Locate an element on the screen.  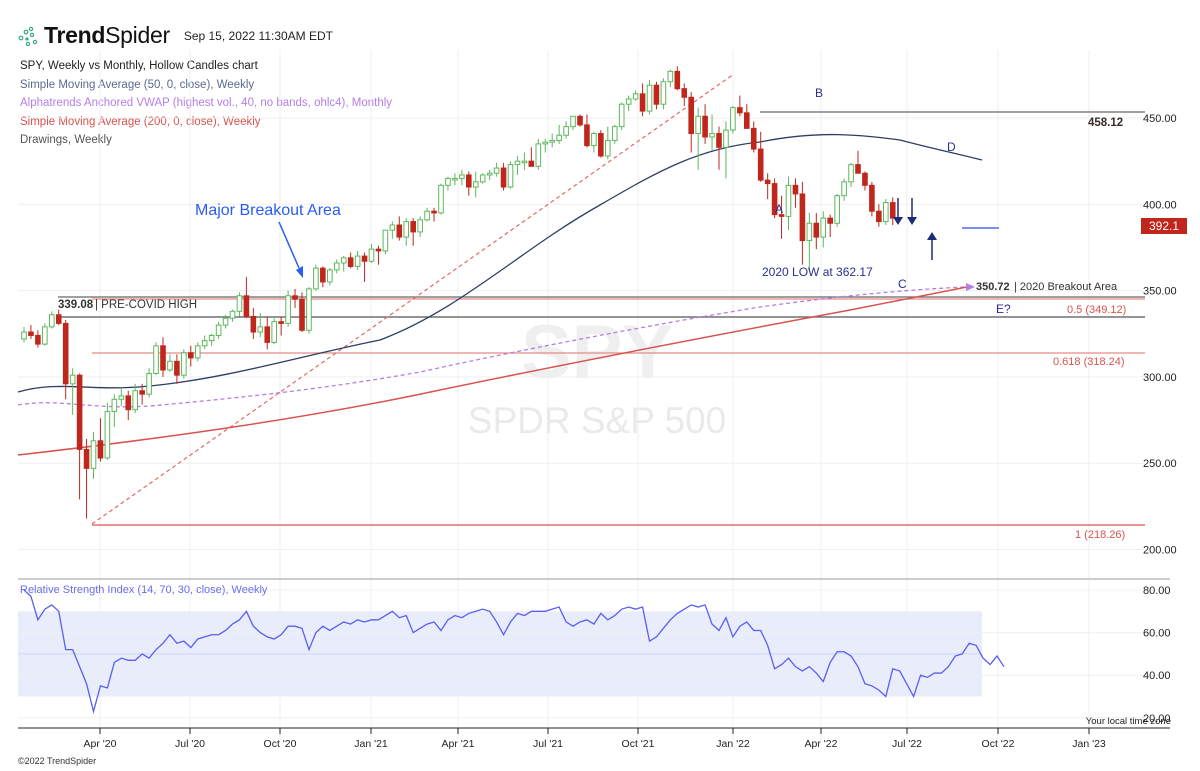
timestamp: Sep 15, 2022 11:30AM EDT is located at coordinates (258, 35).